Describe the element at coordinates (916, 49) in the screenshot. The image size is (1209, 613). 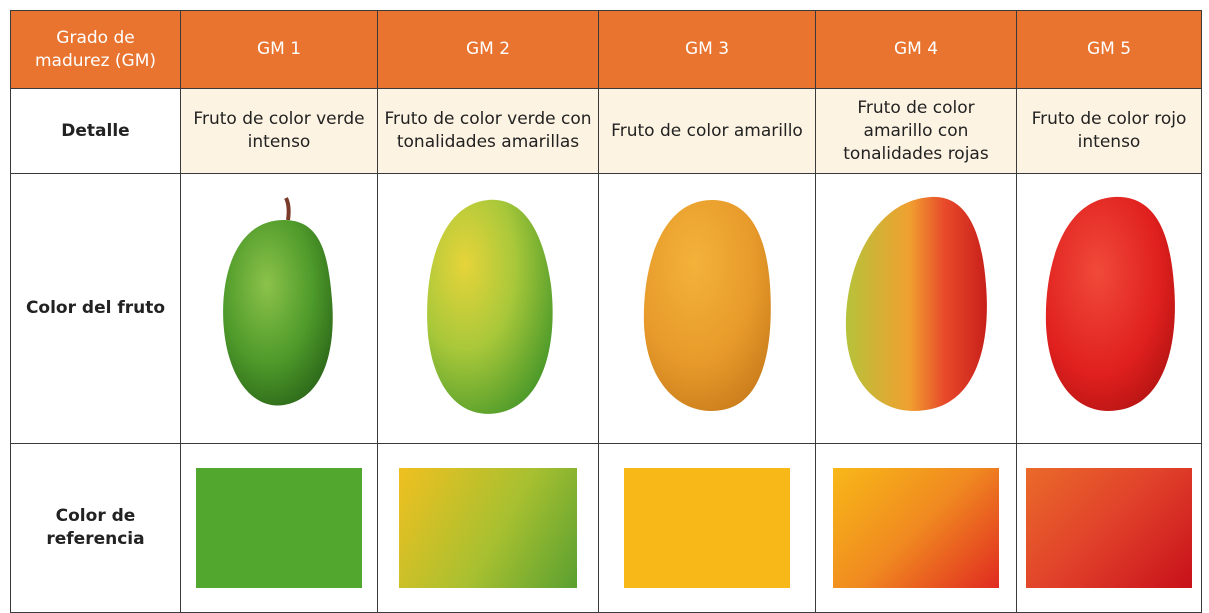
I see `header-cell: GM 4` at that location.